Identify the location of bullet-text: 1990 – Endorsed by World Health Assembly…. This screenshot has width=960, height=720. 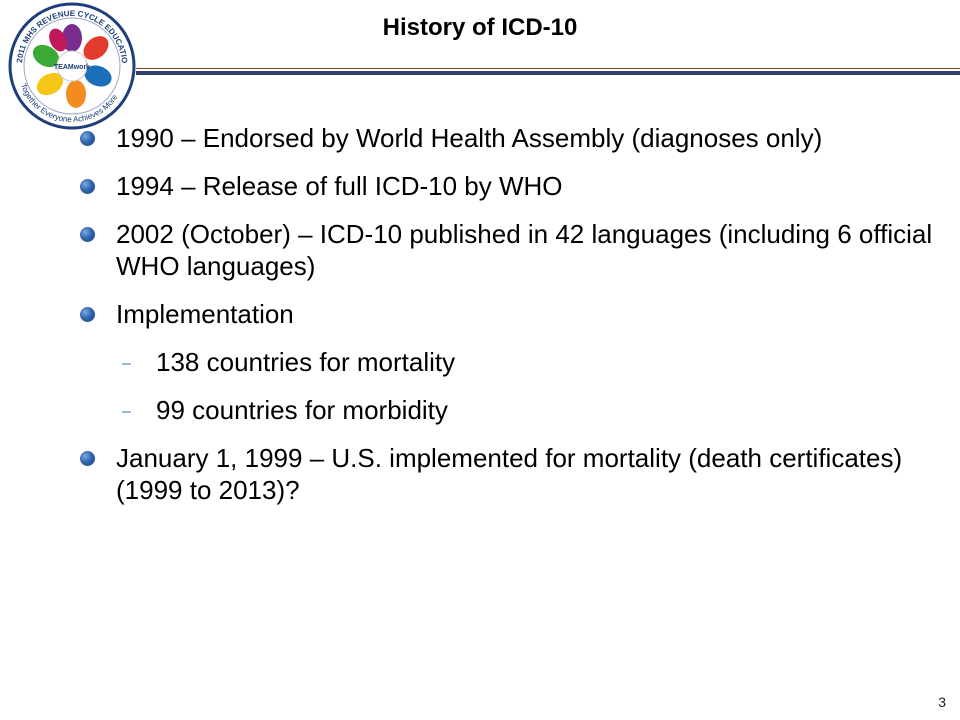
(469, 138).